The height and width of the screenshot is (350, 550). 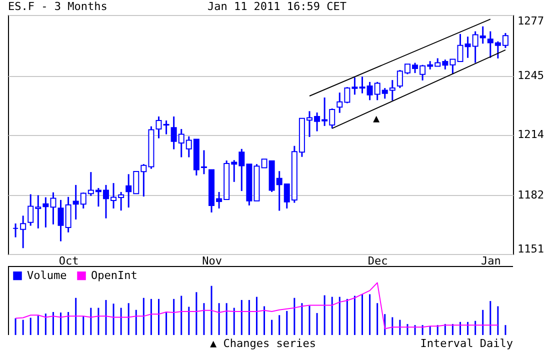 What do you see at coordinates (466, 343) in the screenshot?
I see `text: Interval Daily` at bounding box center [466, 343].